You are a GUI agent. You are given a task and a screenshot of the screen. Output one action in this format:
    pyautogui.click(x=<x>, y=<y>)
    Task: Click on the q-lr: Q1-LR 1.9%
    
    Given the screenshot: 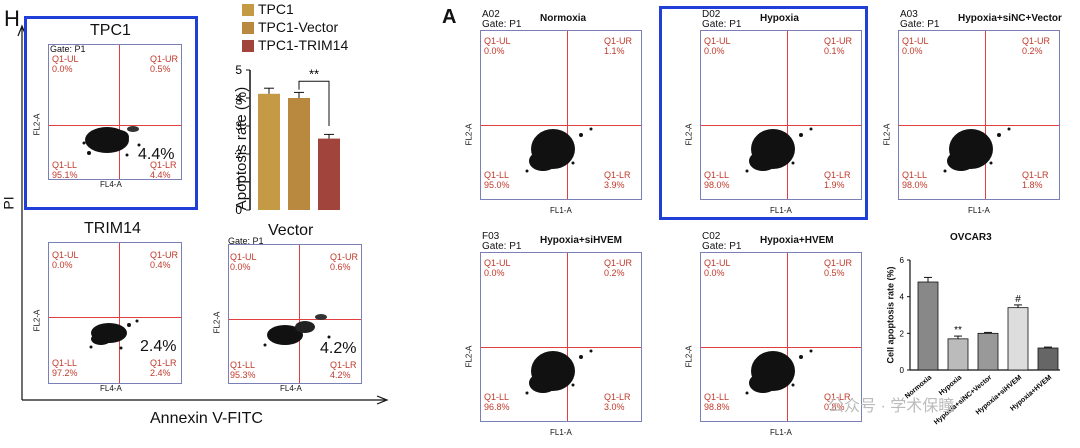 What is the action you would take?
    pyautogui.click(x=837, y=180)
    